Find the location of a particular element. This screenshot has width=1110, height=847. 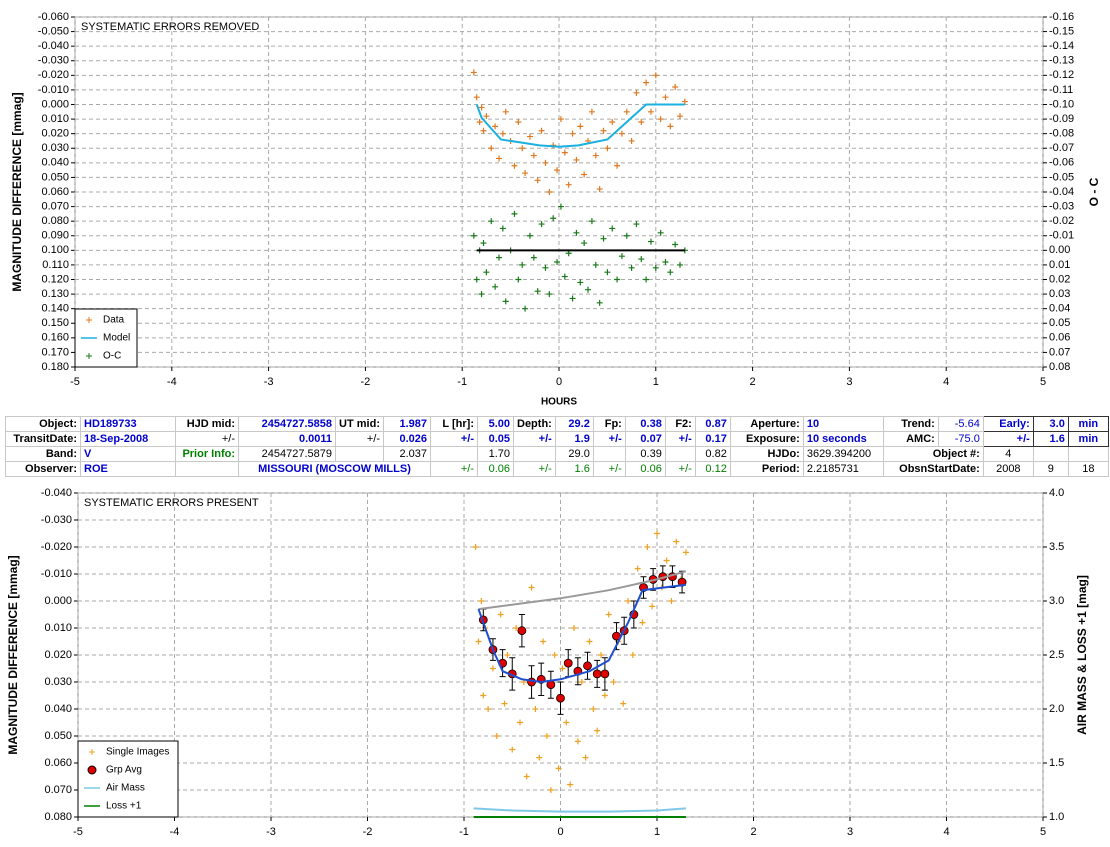

x-tick-label: 0 is located at coordinates (559, 382).